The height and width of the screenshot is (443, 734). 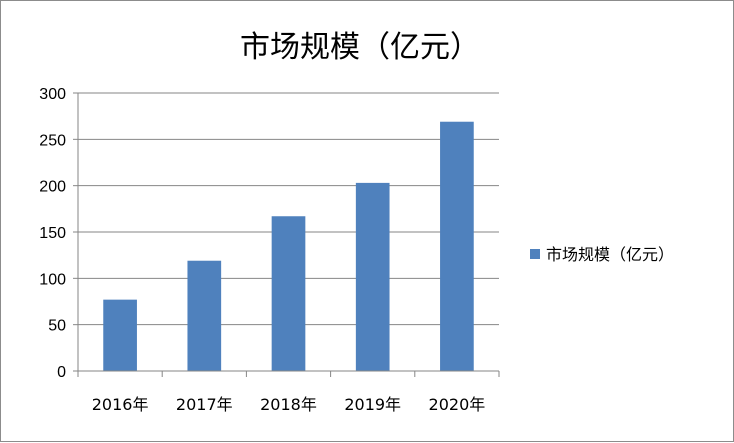 What do you see at coordinates (120, 404) in the screenshot?
I see `x-tick-label: 2016年` at bounding box center [120, 404].